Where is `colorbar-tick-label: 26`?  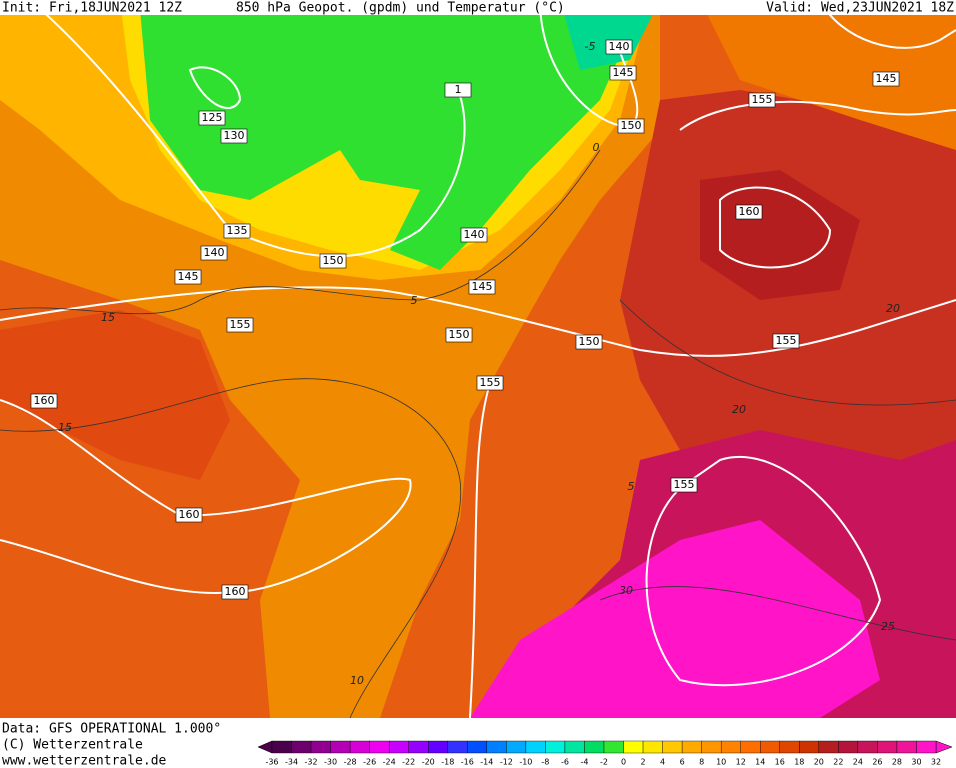
colorbar-tick-label: 26 is located at coordinates (877, 762).